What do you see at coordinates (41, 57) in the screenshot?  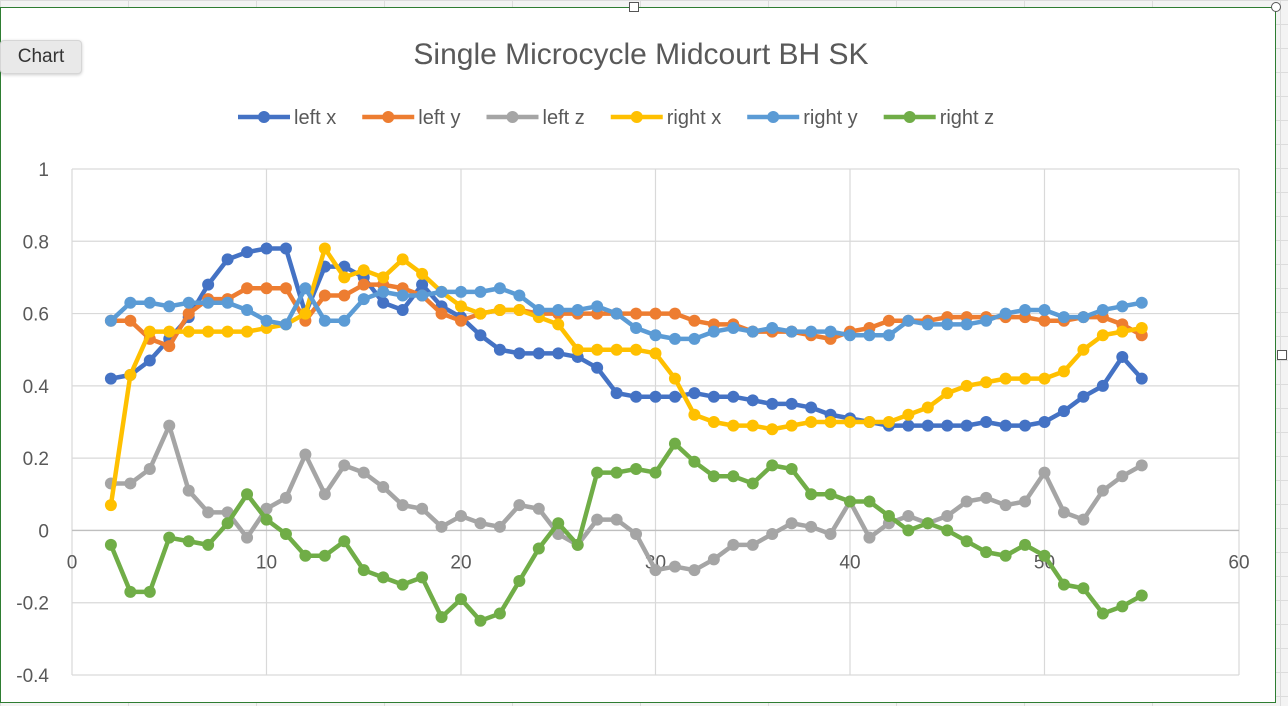 I see `chart-type-label: Chart` at bounding box center [41, 57].